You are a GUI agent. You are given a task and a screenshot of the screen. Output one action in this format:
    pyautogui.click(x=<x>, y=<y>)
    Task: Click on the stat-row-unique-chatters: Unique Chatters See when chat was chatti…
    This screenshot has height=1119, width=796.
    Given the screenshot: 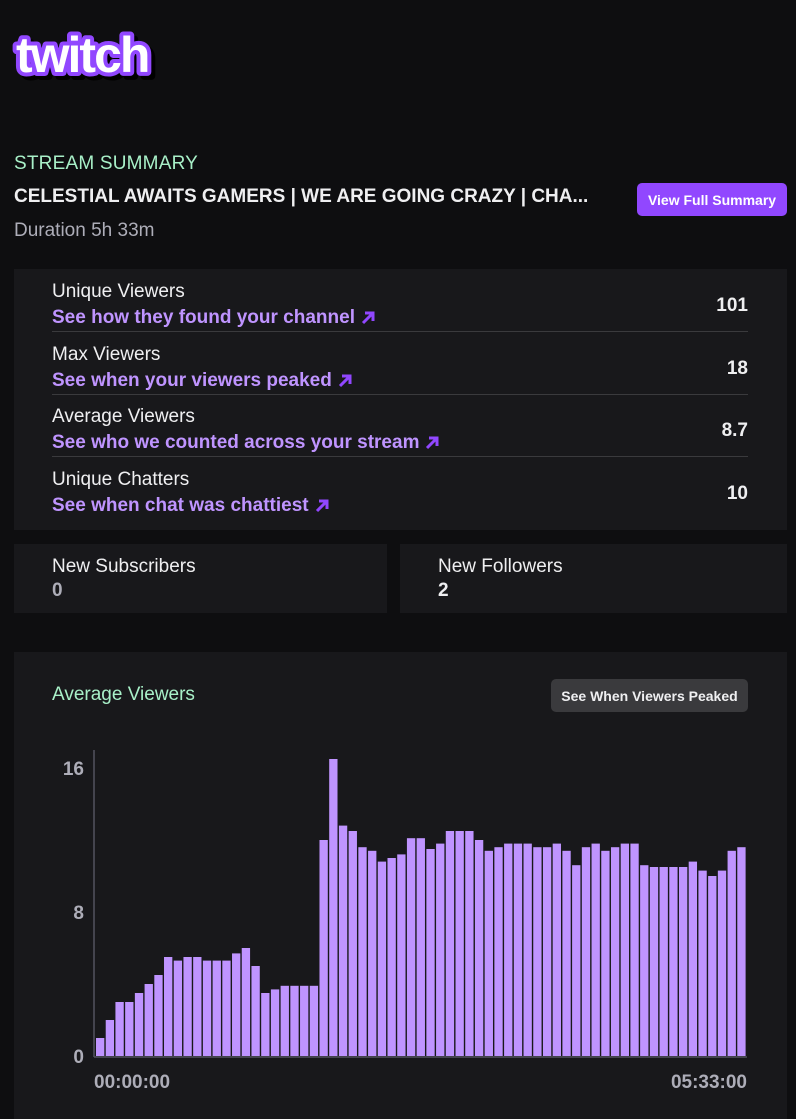 What is the action you would take?
    pyautogui.click(x=400, y=488)
    